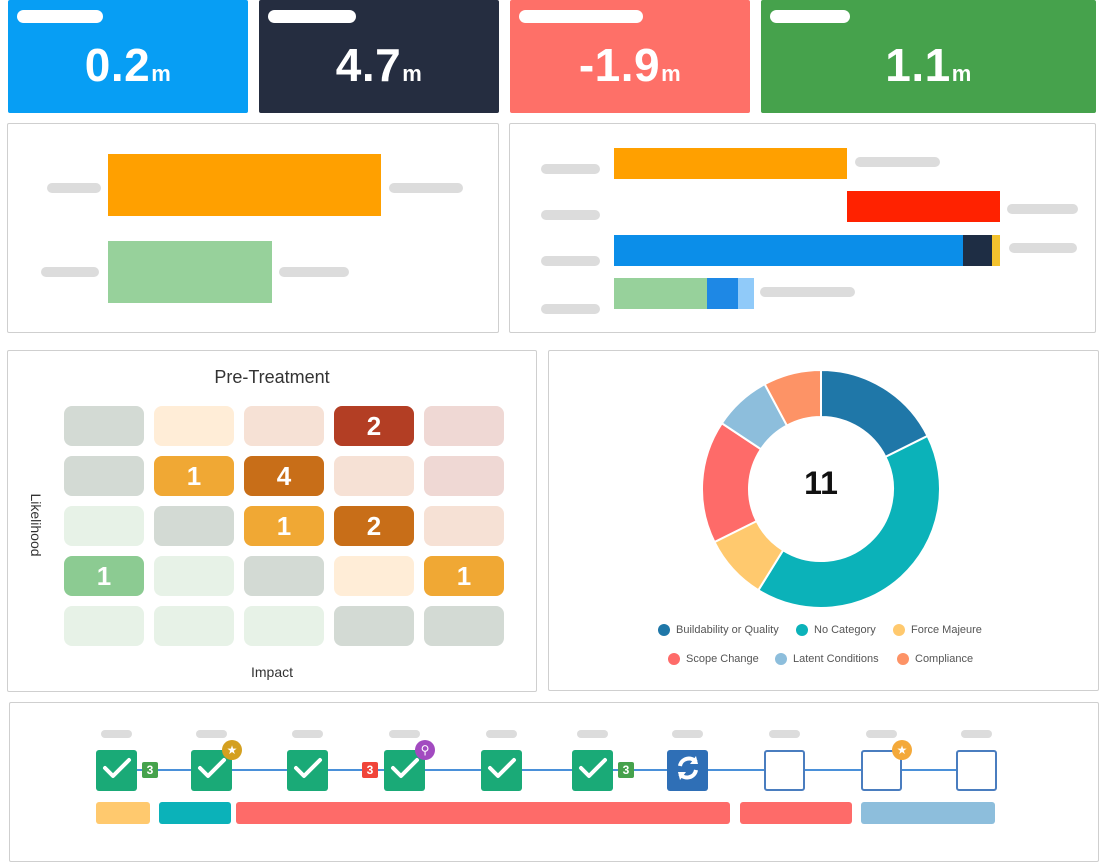 This screenshot has width=1108, height=862. I want to click on legend-item: No Category, so click(836, 630).